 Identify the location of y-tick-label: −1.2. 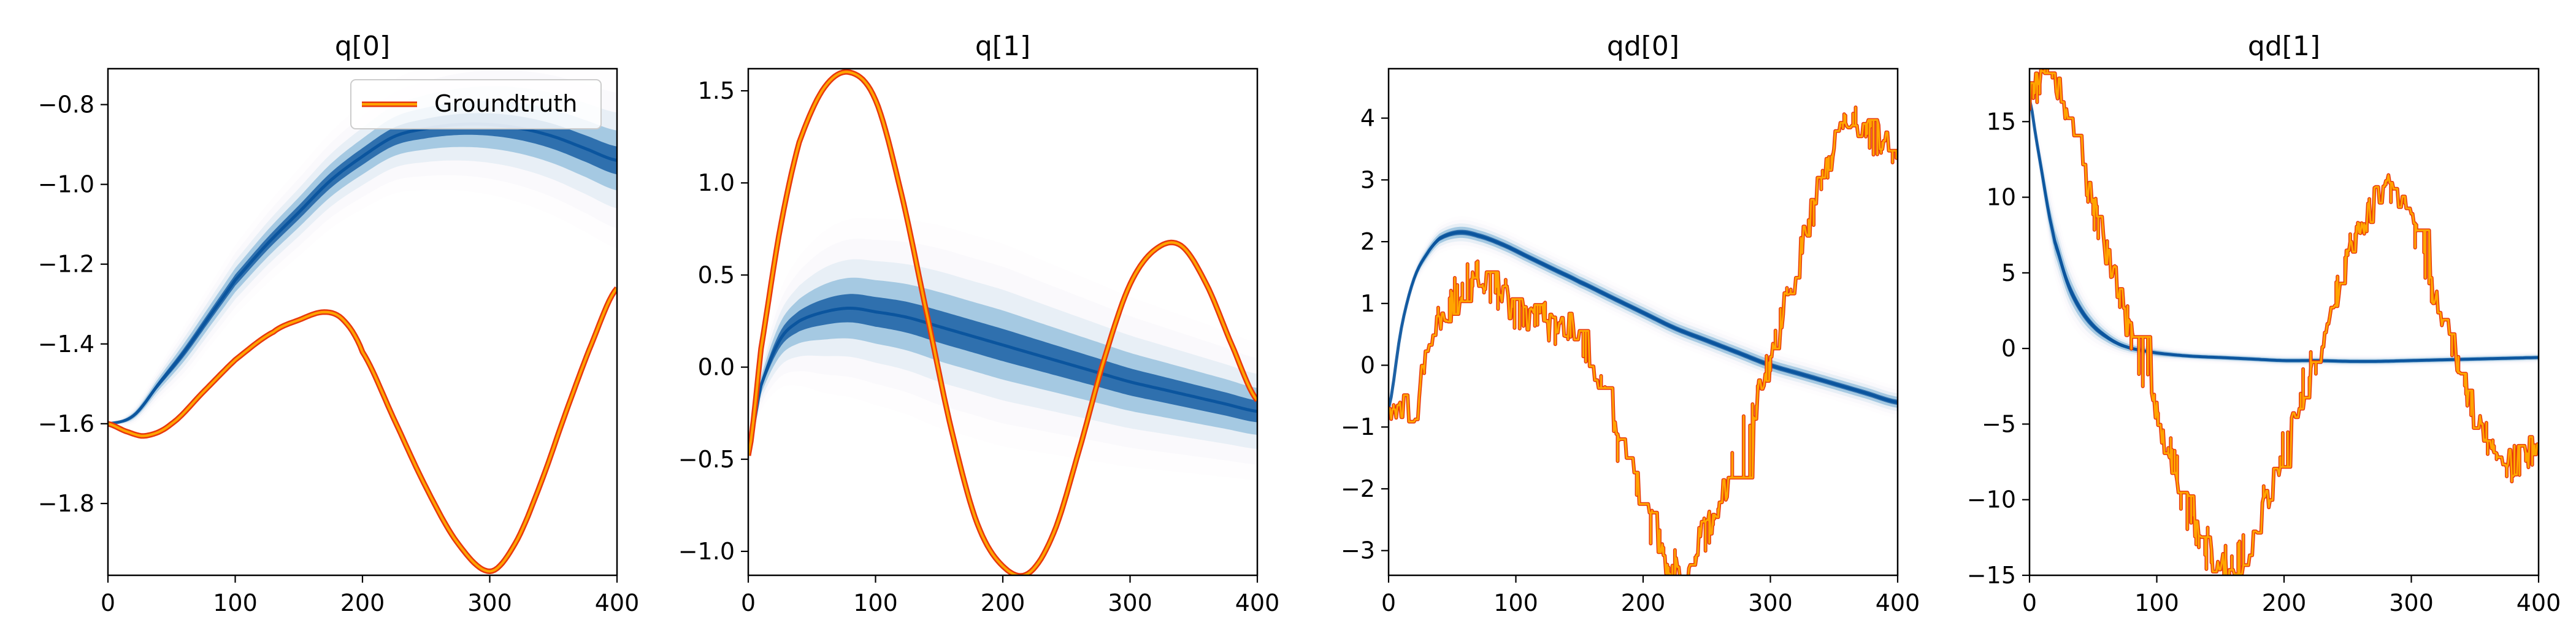
(66, 264).